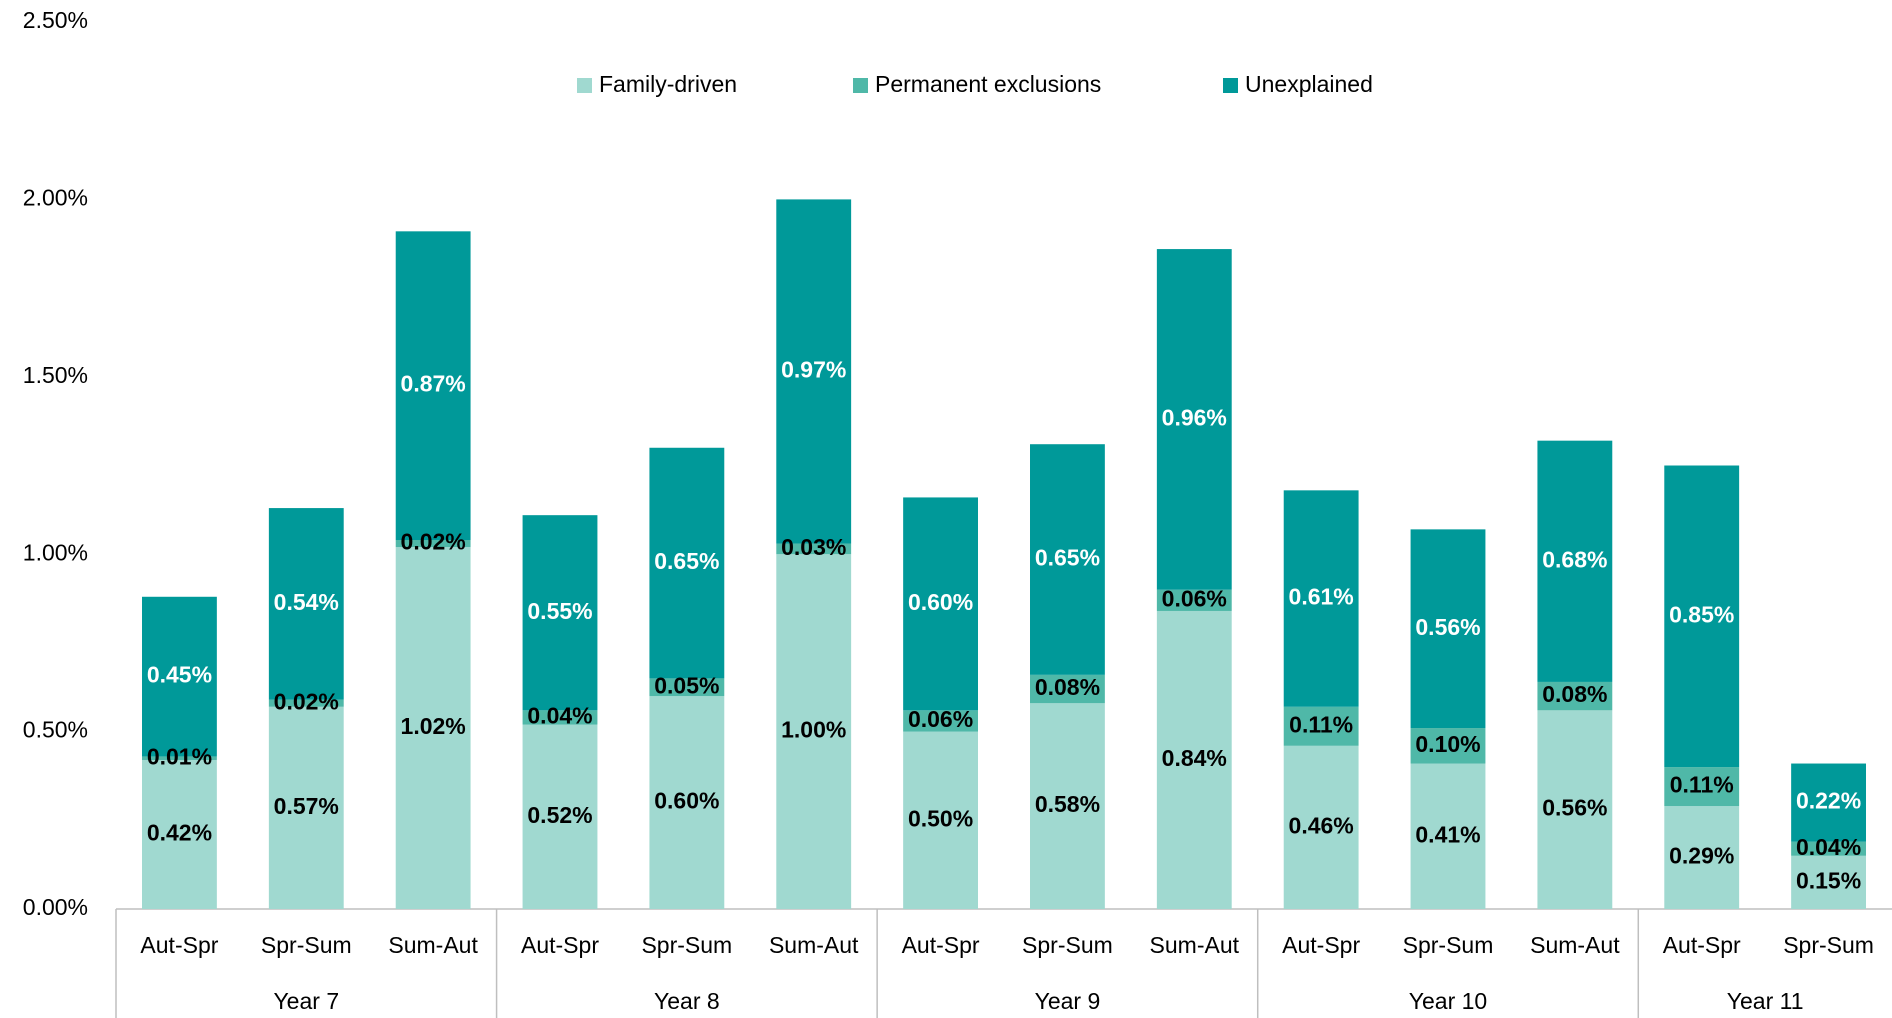  I want to click on value-label: 0.96%, so click(1194, 417).